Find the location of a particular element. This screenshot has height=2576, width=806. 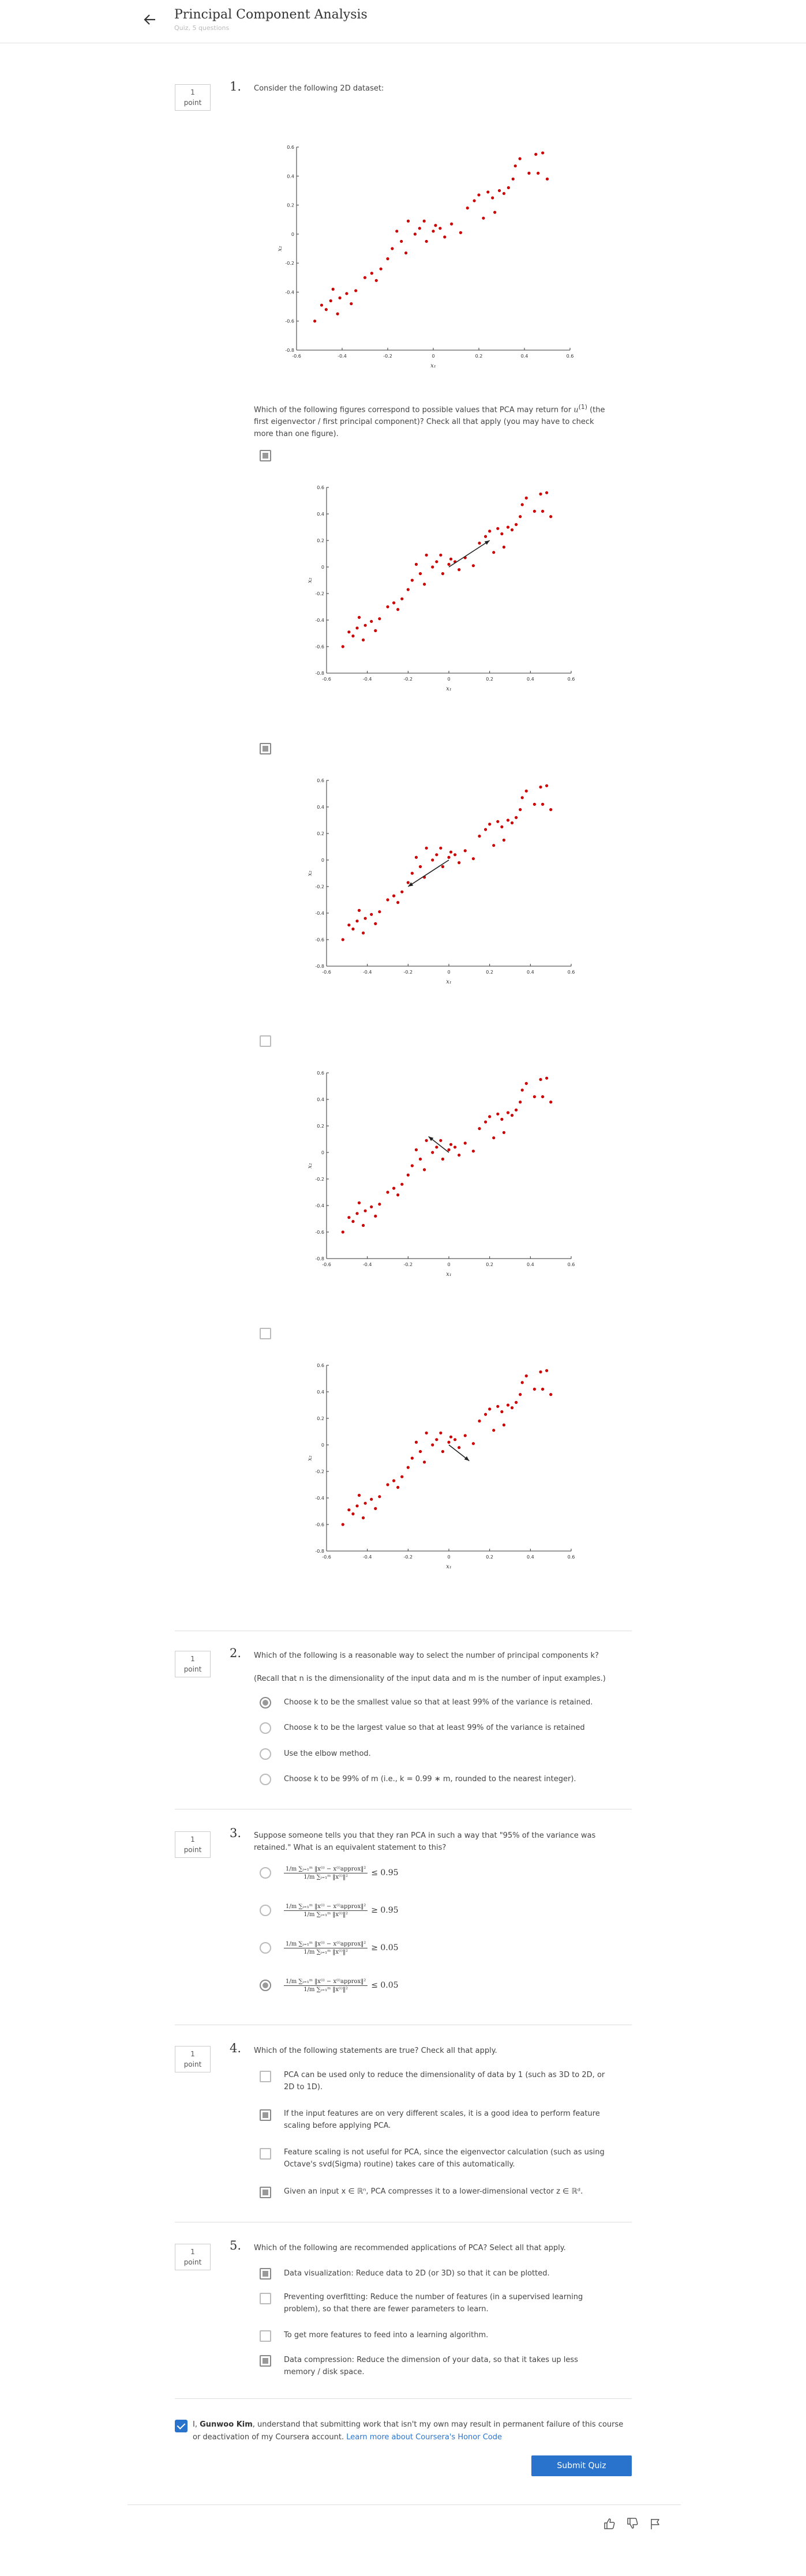

x-tick-label: 0 is located at coordinates (448, 972).